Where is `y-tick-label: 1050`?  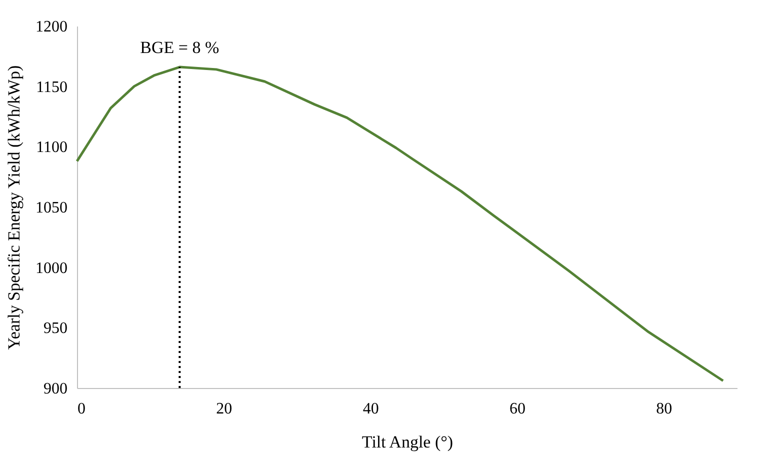 y-tick-label: 1050 is located at coordinates (52, 208).